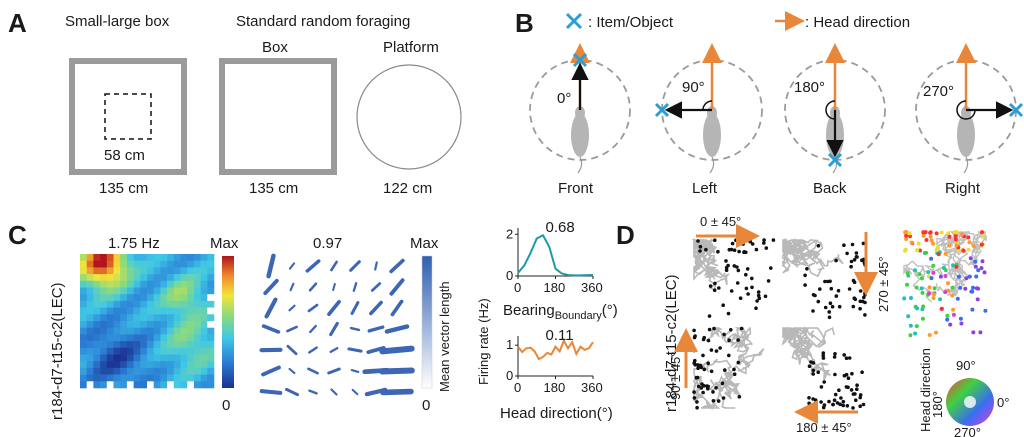 The image size is (1024, 437). What do you see at coordinates (883, 284) in the screenshot?
I see `dir-right-label: 270 ± 45°` at bounding box center [883, 284].